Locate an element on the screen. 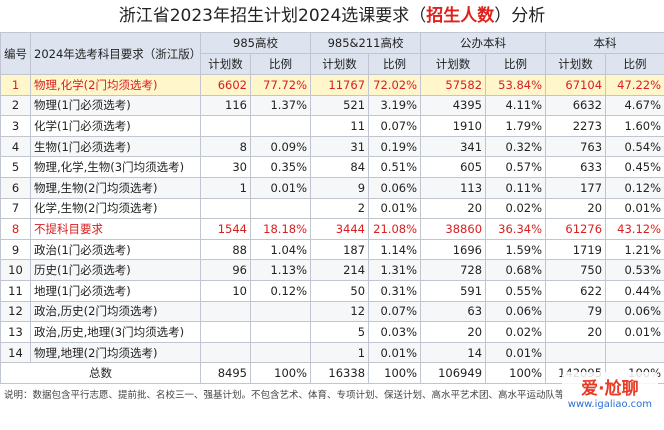 Image resolution: width=664 pixels, height=430 pixels. cell: 1544 is located at coordinates (225, 229).